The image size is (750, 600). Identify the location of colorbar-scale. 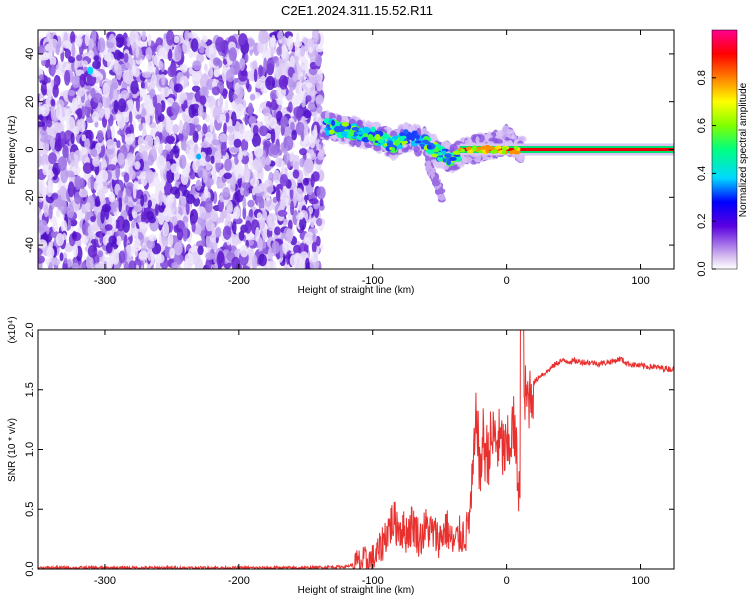
(724, 149).